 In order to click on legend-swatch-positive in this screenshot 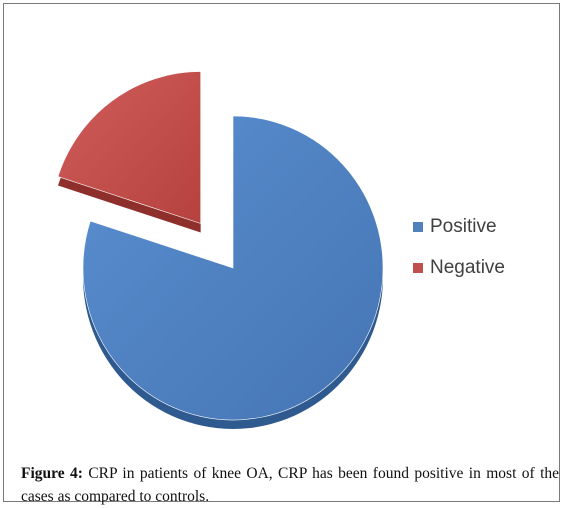, I will do `click(418, 226)`.